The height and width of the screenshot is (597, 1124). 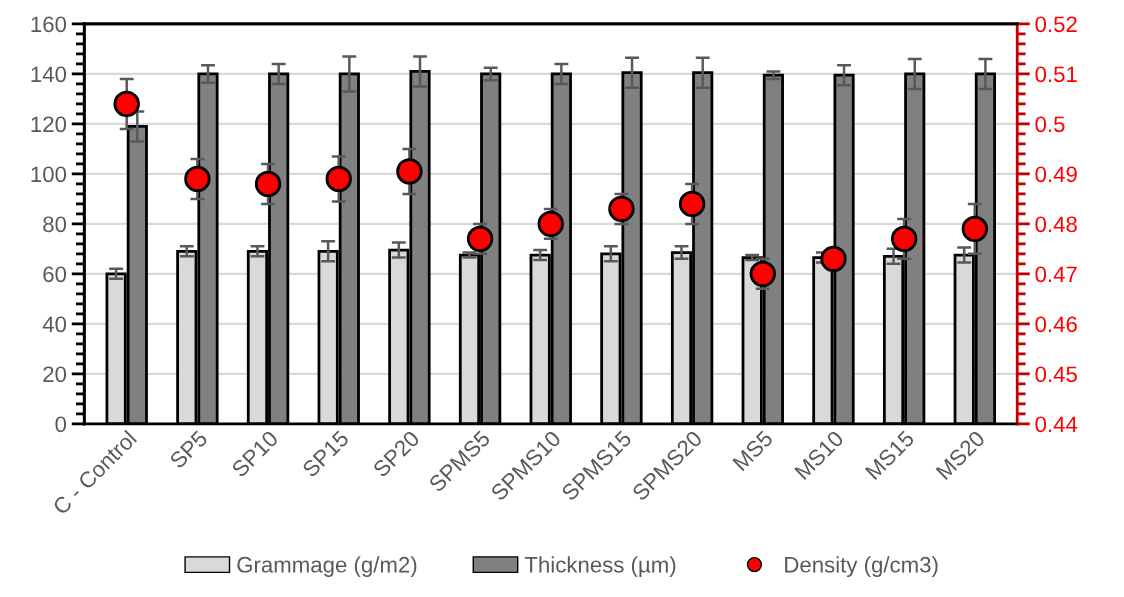 What do you see at coordinates (49, 24) in the screenshot?
I see `y-tick-label: 160` at bounding box center [49, 24].